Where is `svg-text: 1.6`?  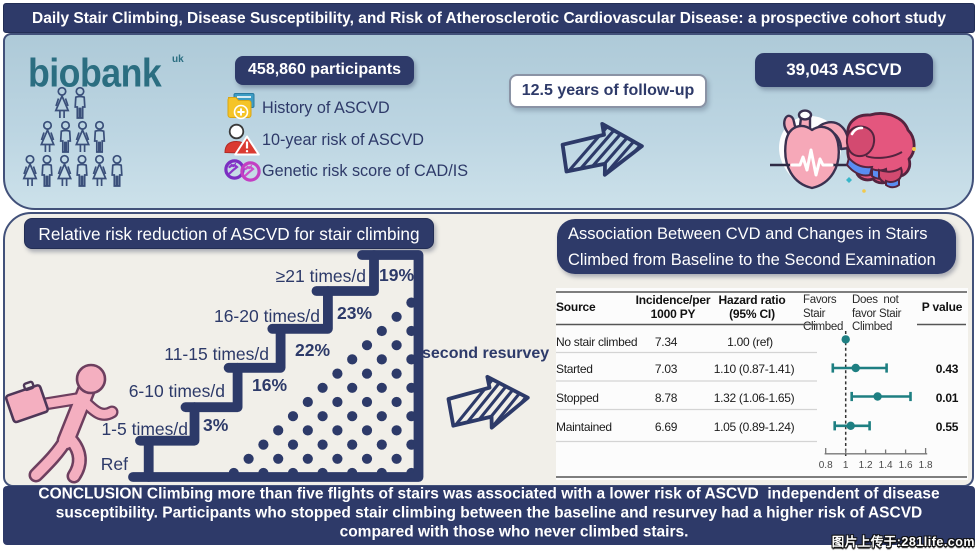 svg-text: 1.6 is located at coordinates (906, 465).